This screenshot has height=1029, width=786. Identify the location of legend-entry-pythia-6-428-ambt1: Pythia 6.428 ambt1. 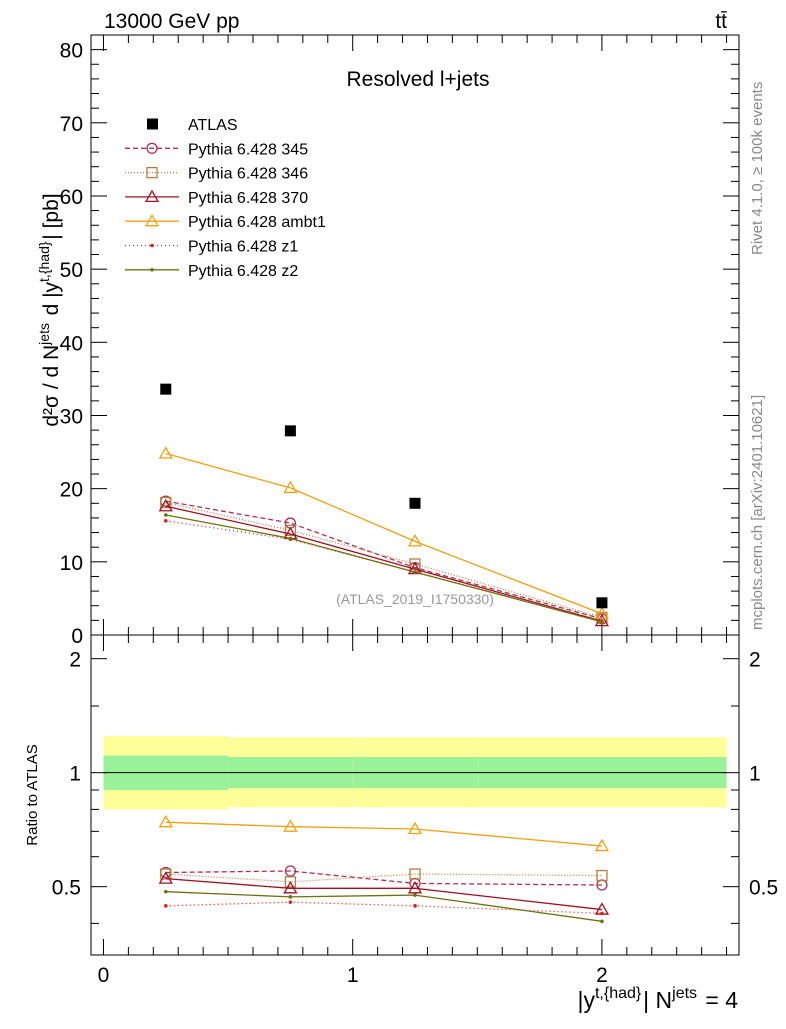
(225, 222).